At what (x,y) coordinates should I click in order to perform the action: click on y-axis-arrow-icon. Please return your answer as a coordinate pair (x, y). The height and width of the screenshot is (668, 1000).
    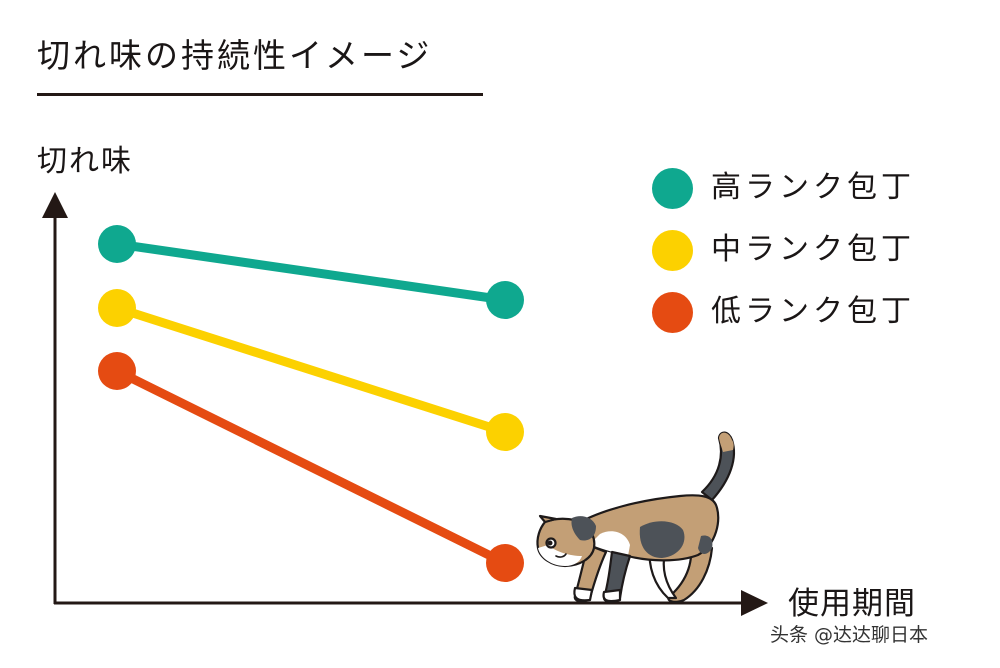
    Looking at the image, I should click on (55, 205).